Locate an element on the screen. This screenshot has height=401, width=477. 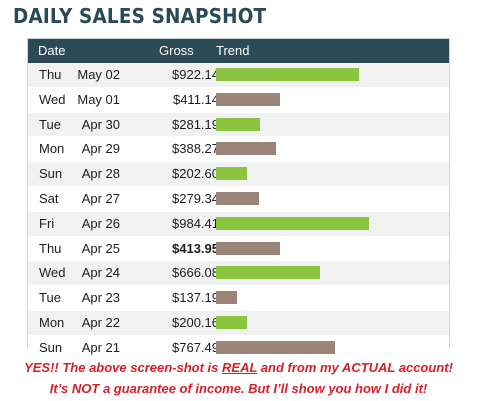
row-gross: $922.14 is located at coordinates (195, 74).